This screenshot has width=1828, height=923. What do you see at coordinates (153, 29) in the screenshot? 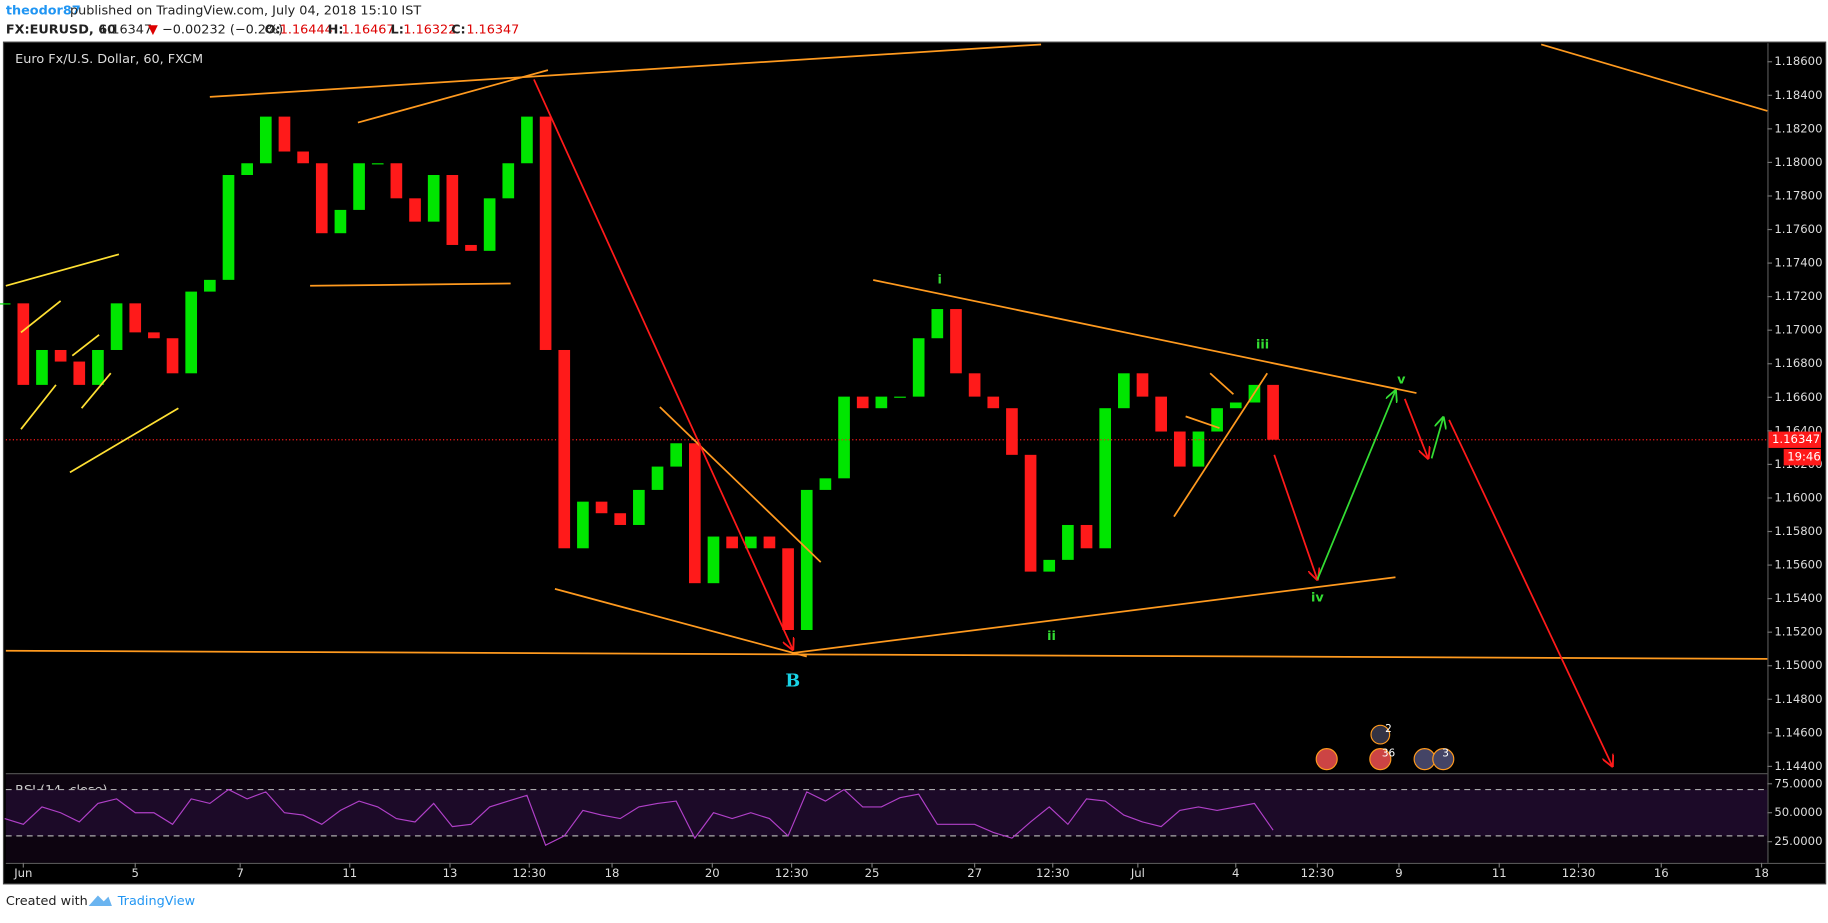
I see `change-arrow: ▼` at bounding box center [153, 29].